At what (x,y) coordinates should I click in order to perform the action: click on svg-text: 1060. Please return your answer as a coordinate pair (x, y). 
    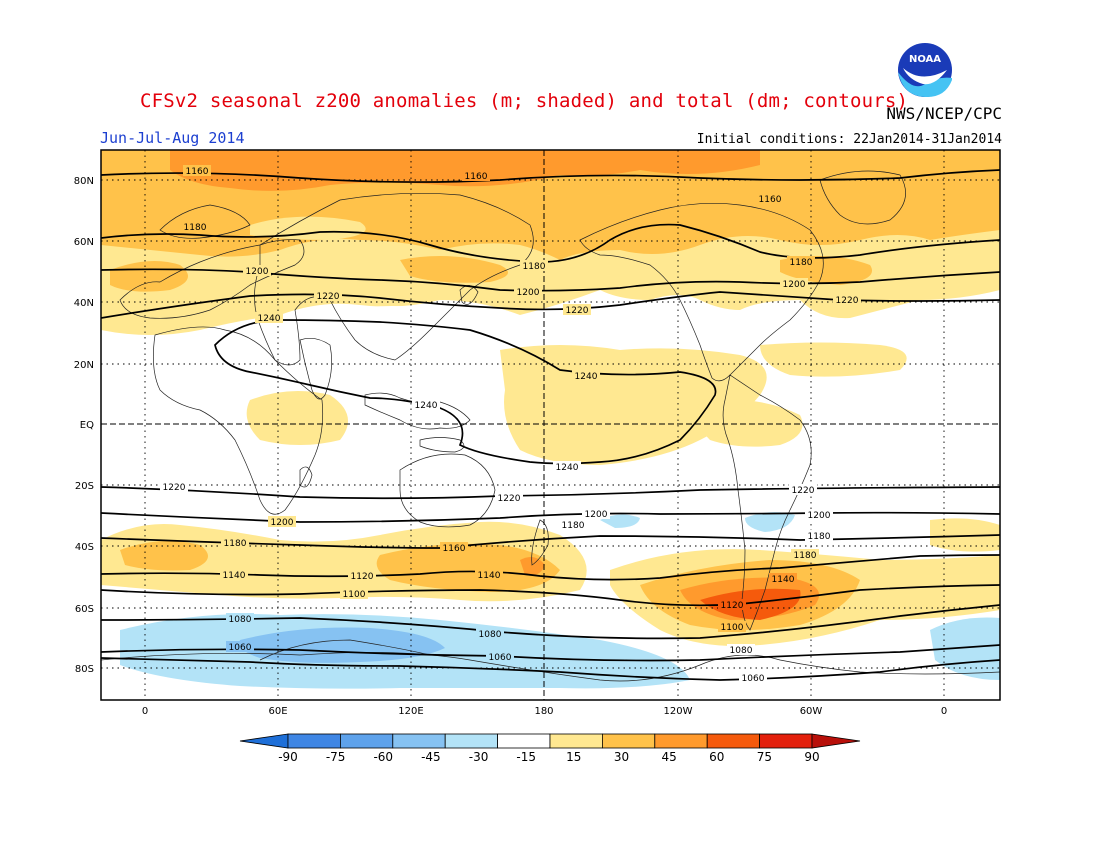
    Looking at the image, I should click on (240, 648).